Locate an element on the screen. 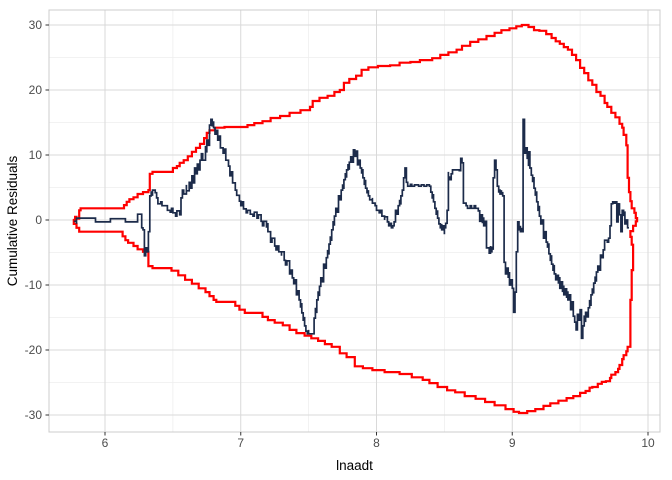  x-tick-label: 6 is located at coordinates (105, 443).